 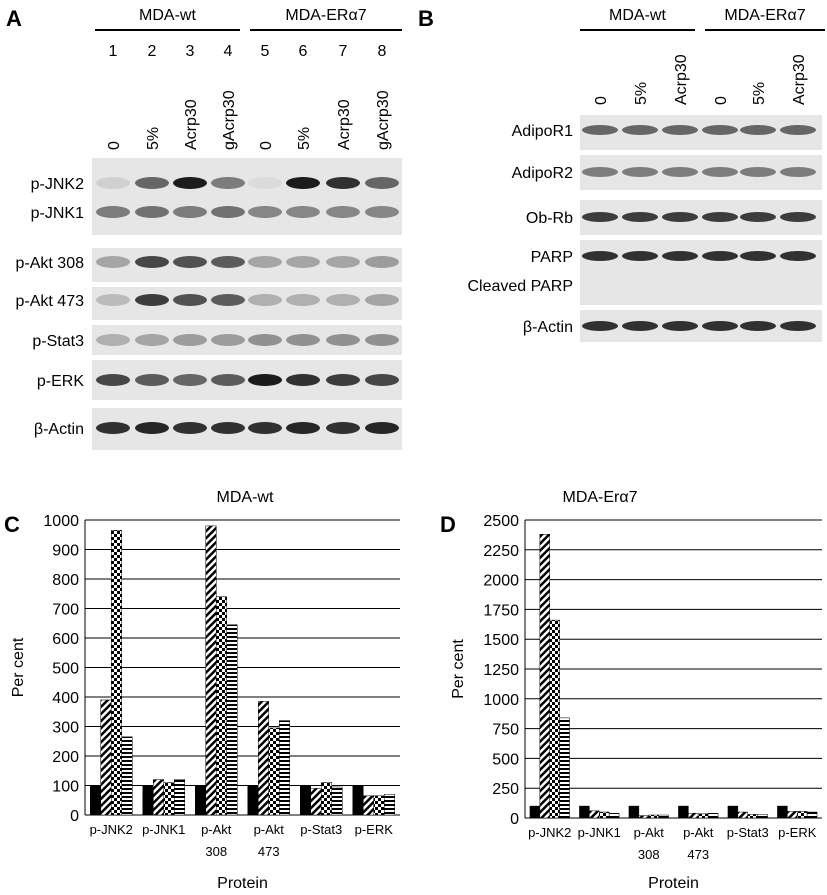 What do you see at coordinates (74, 816) in the screenshot?
I see `y-tick-label: 0` at bounding box center [74, 816].